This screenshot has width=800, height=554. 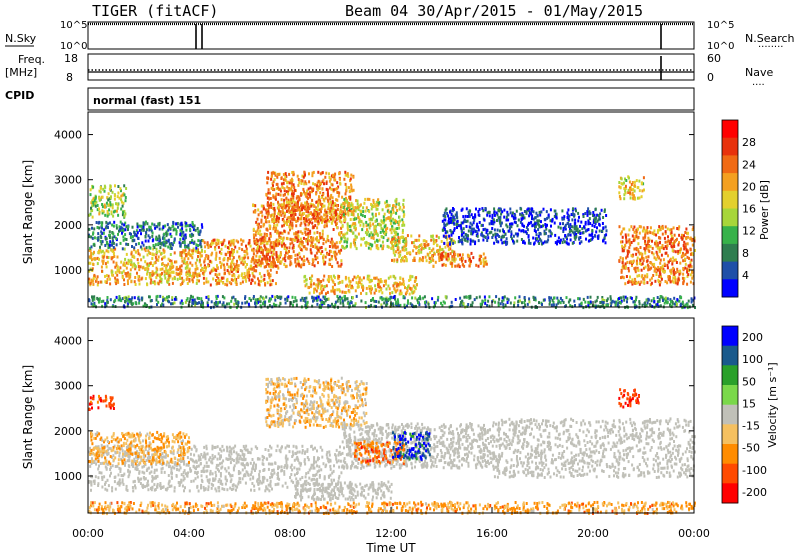 What do you see at coordinates (720, 46) in the screenshot?
I see `nsearch-tick-bottom: 10^0` at bounding box center [720, 46].